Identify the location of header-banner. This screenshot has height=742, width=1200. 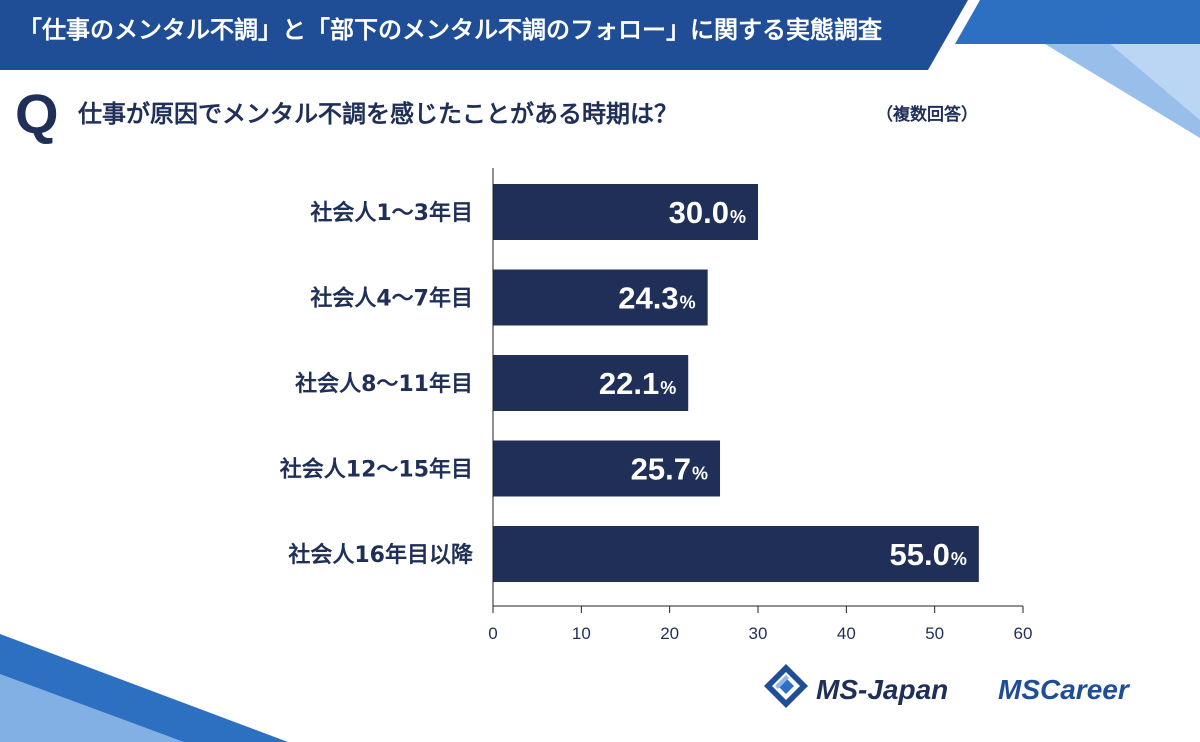
(484, 35).